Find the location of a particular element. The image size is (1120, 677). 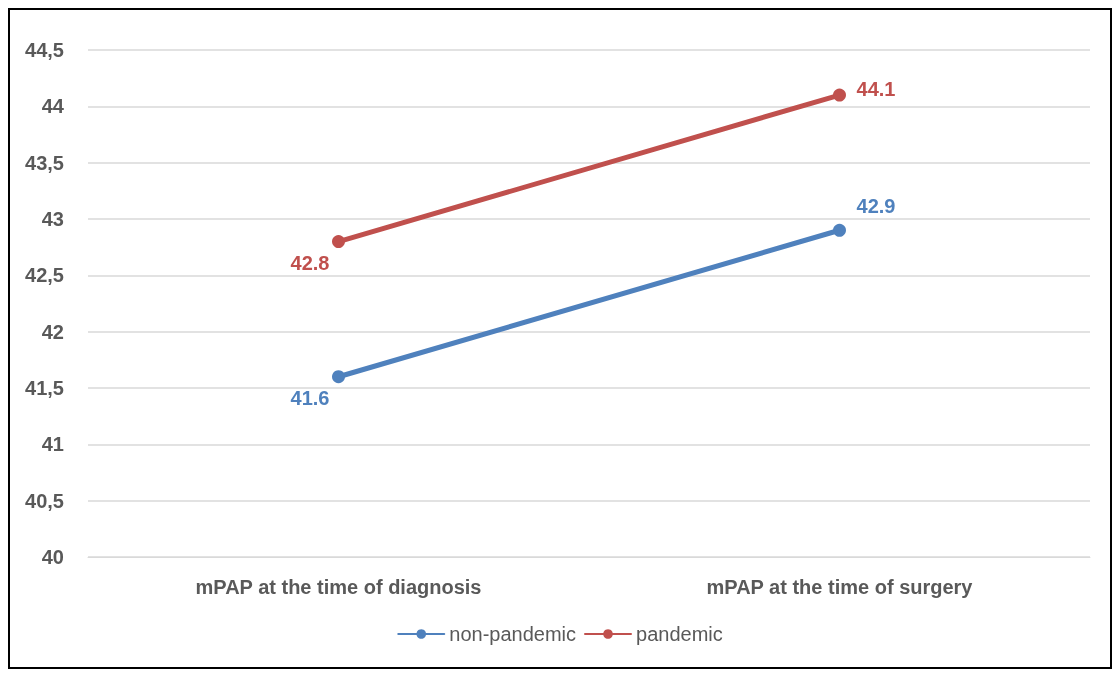

x-tick-label: mPAP at the time of diagnosis is located at coordinates (338, 587).